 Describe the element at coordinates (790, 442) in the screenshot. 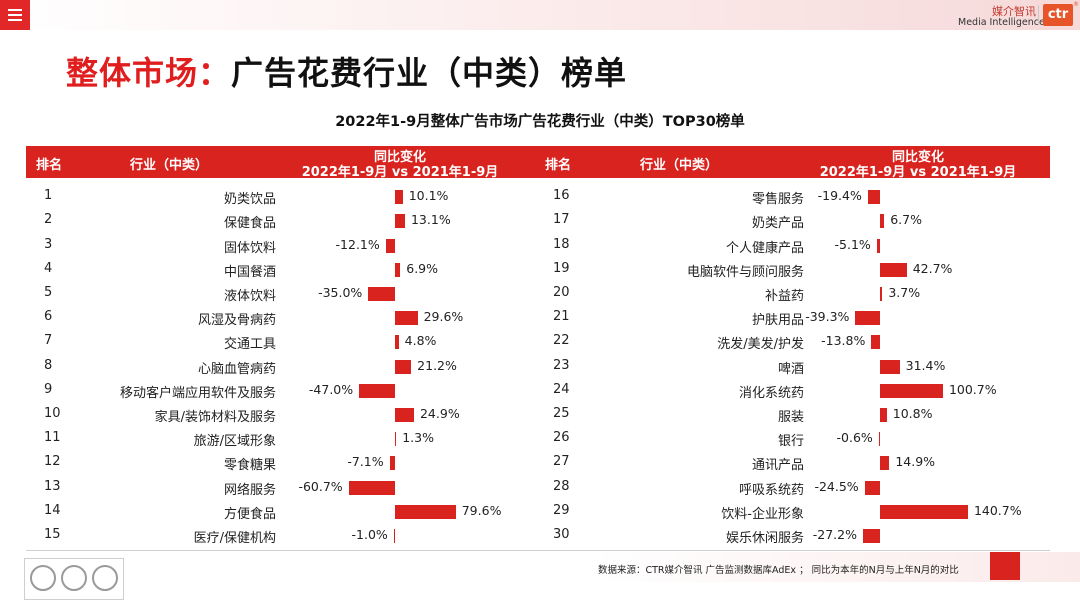

I see `industry-name: 银行` at that location.